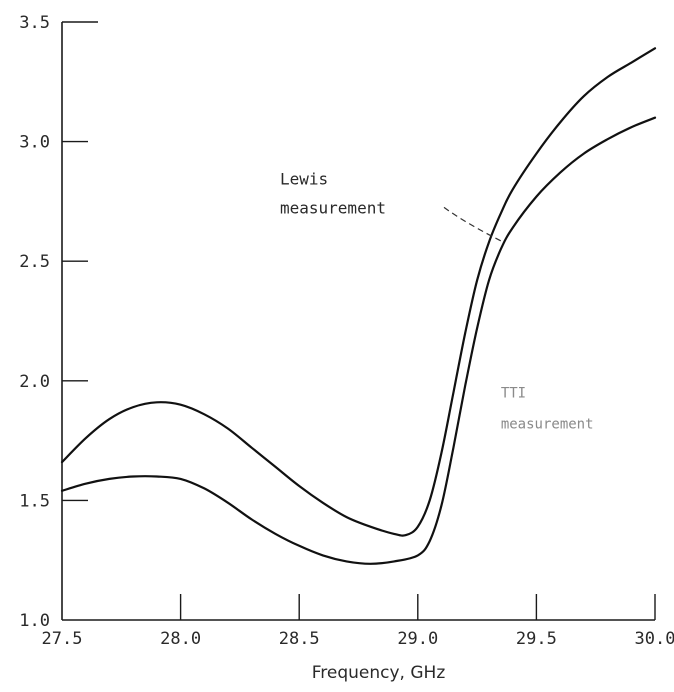 This screenshot has height=692, width=674. I want to click on y-ticks: 1.0 1.5 2.0 2.5 3.0 3.5, so click(53, 322).